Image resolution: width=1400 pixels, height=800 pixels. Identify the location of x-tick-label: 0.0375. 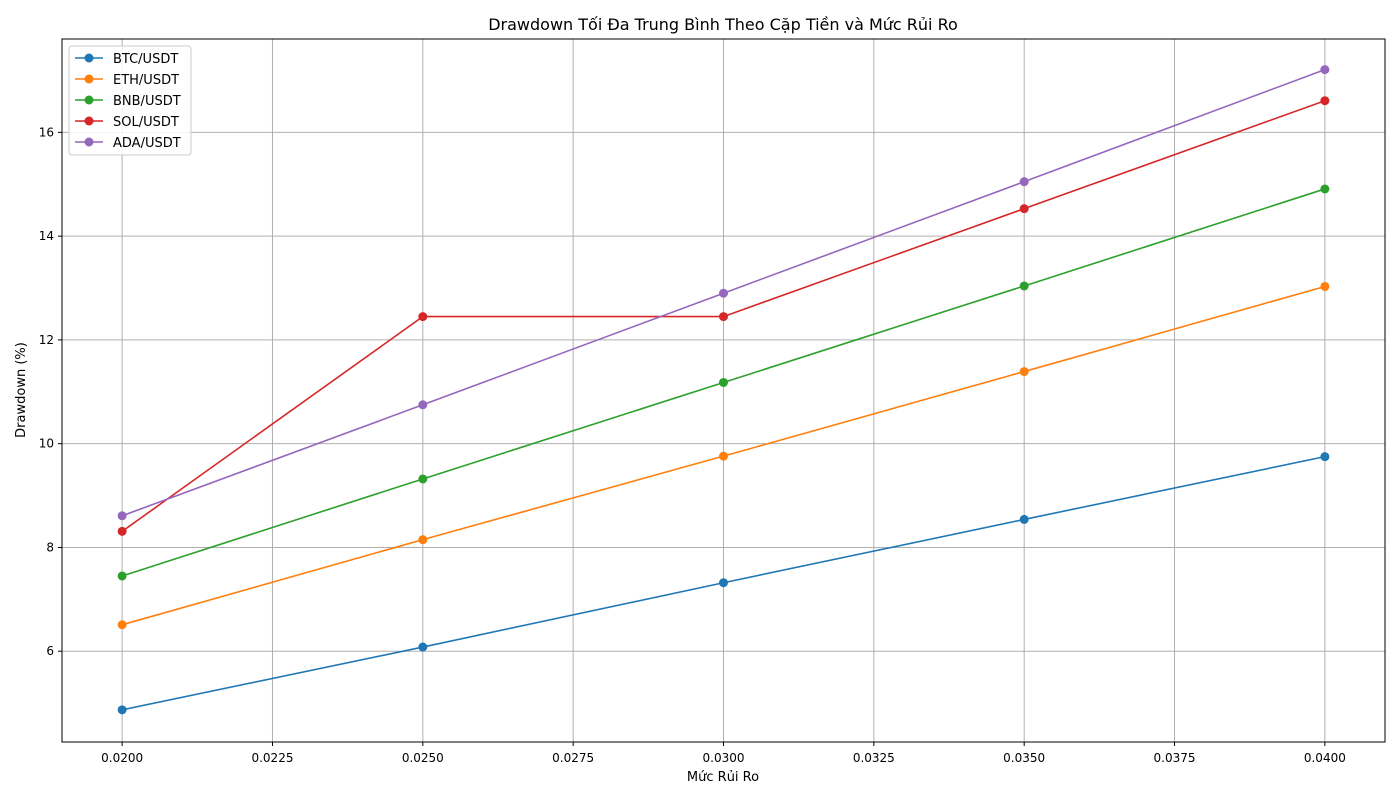
(1175, 758).